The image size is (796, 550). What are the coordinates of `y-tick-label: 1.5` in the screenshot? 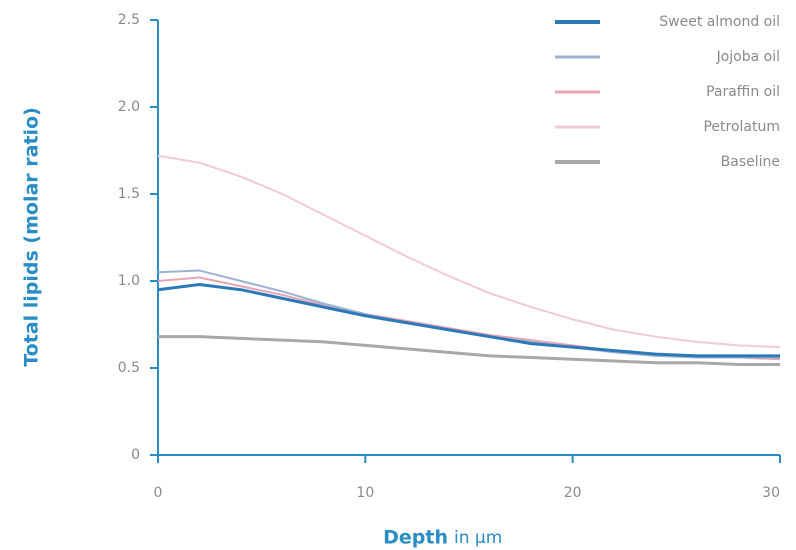 It's located at (129, 194).